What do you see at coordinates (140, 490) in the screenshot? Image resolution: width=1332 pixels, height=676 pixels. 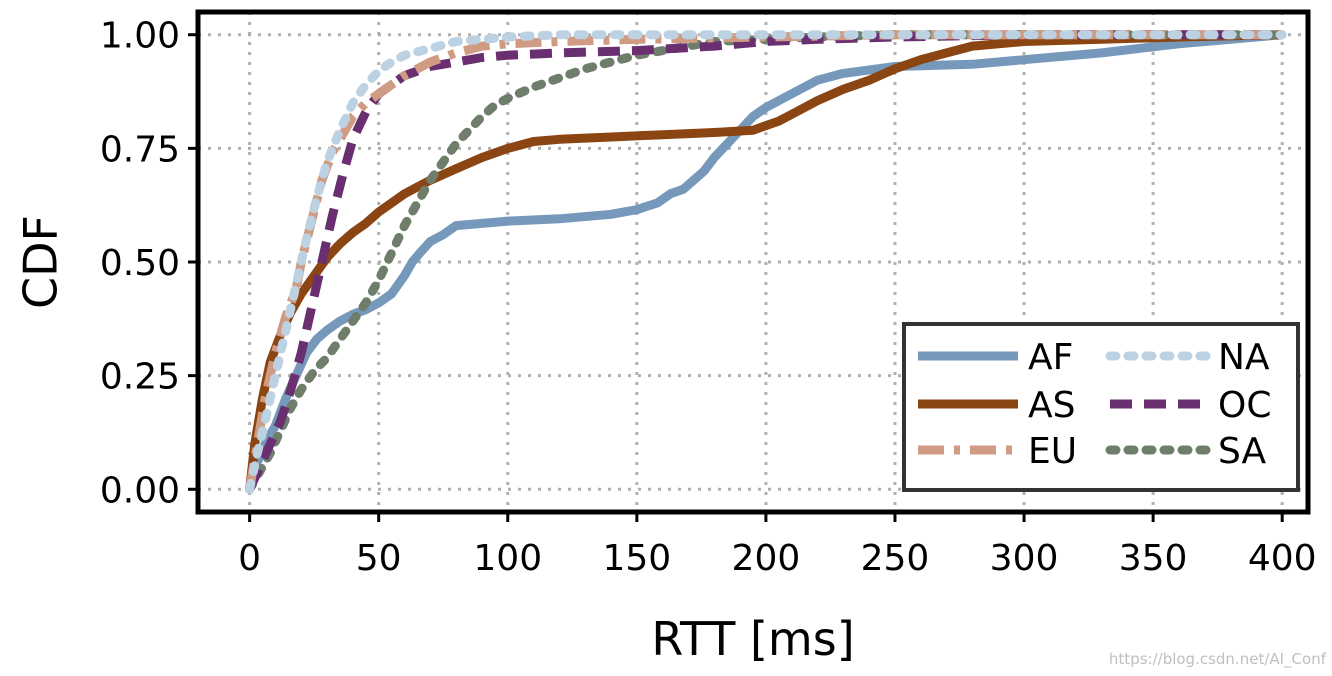 I see `y-tick-label: 0.00` at bounding box center [140, 490].